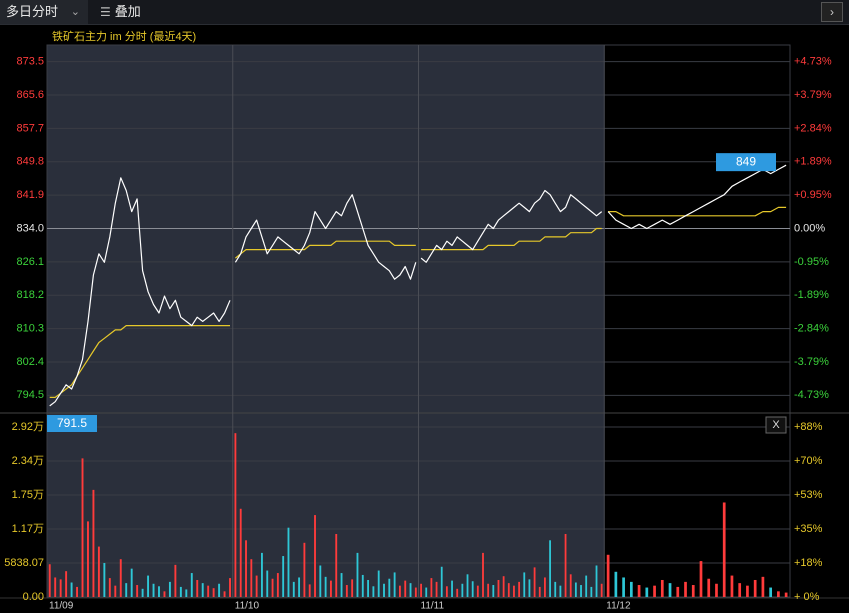 The width and height of the screenshot is (849, 613). I want to click on volume-percent-tick-label: +18%, so click(808, 563).